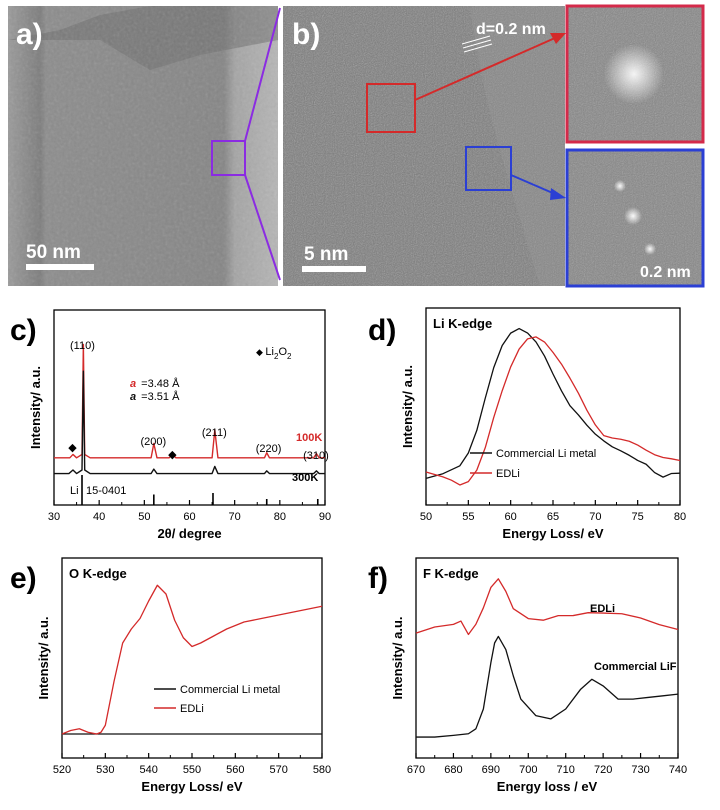 Image resolution: width=720 pixels, height=810 pixels. I want to click on roi-red, so click(391, 108).